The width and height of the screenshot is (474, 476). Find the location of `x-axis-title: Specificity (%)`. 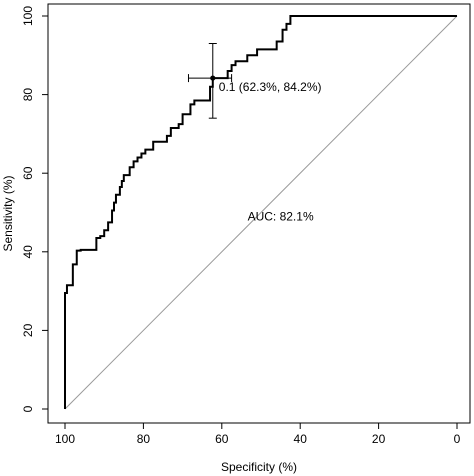

x-axis-title: Specificity (%) is located at coordinates (259, 467).